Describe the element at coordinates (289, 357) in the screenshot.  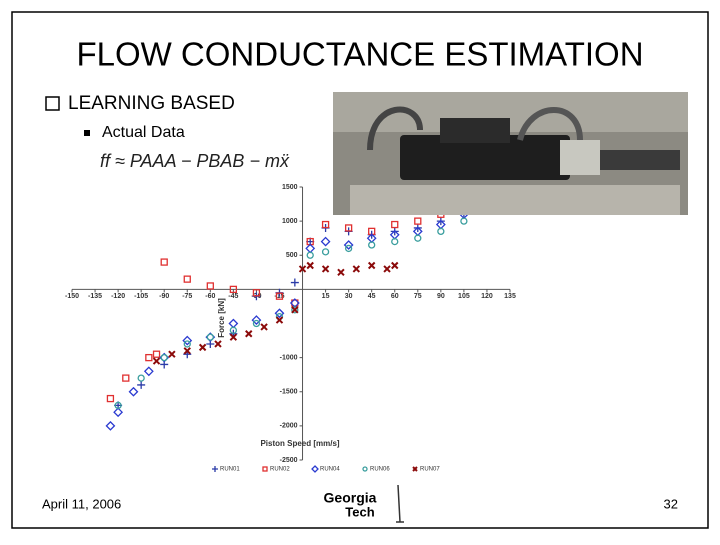
I see `y-tick-label: -1000` at that location.